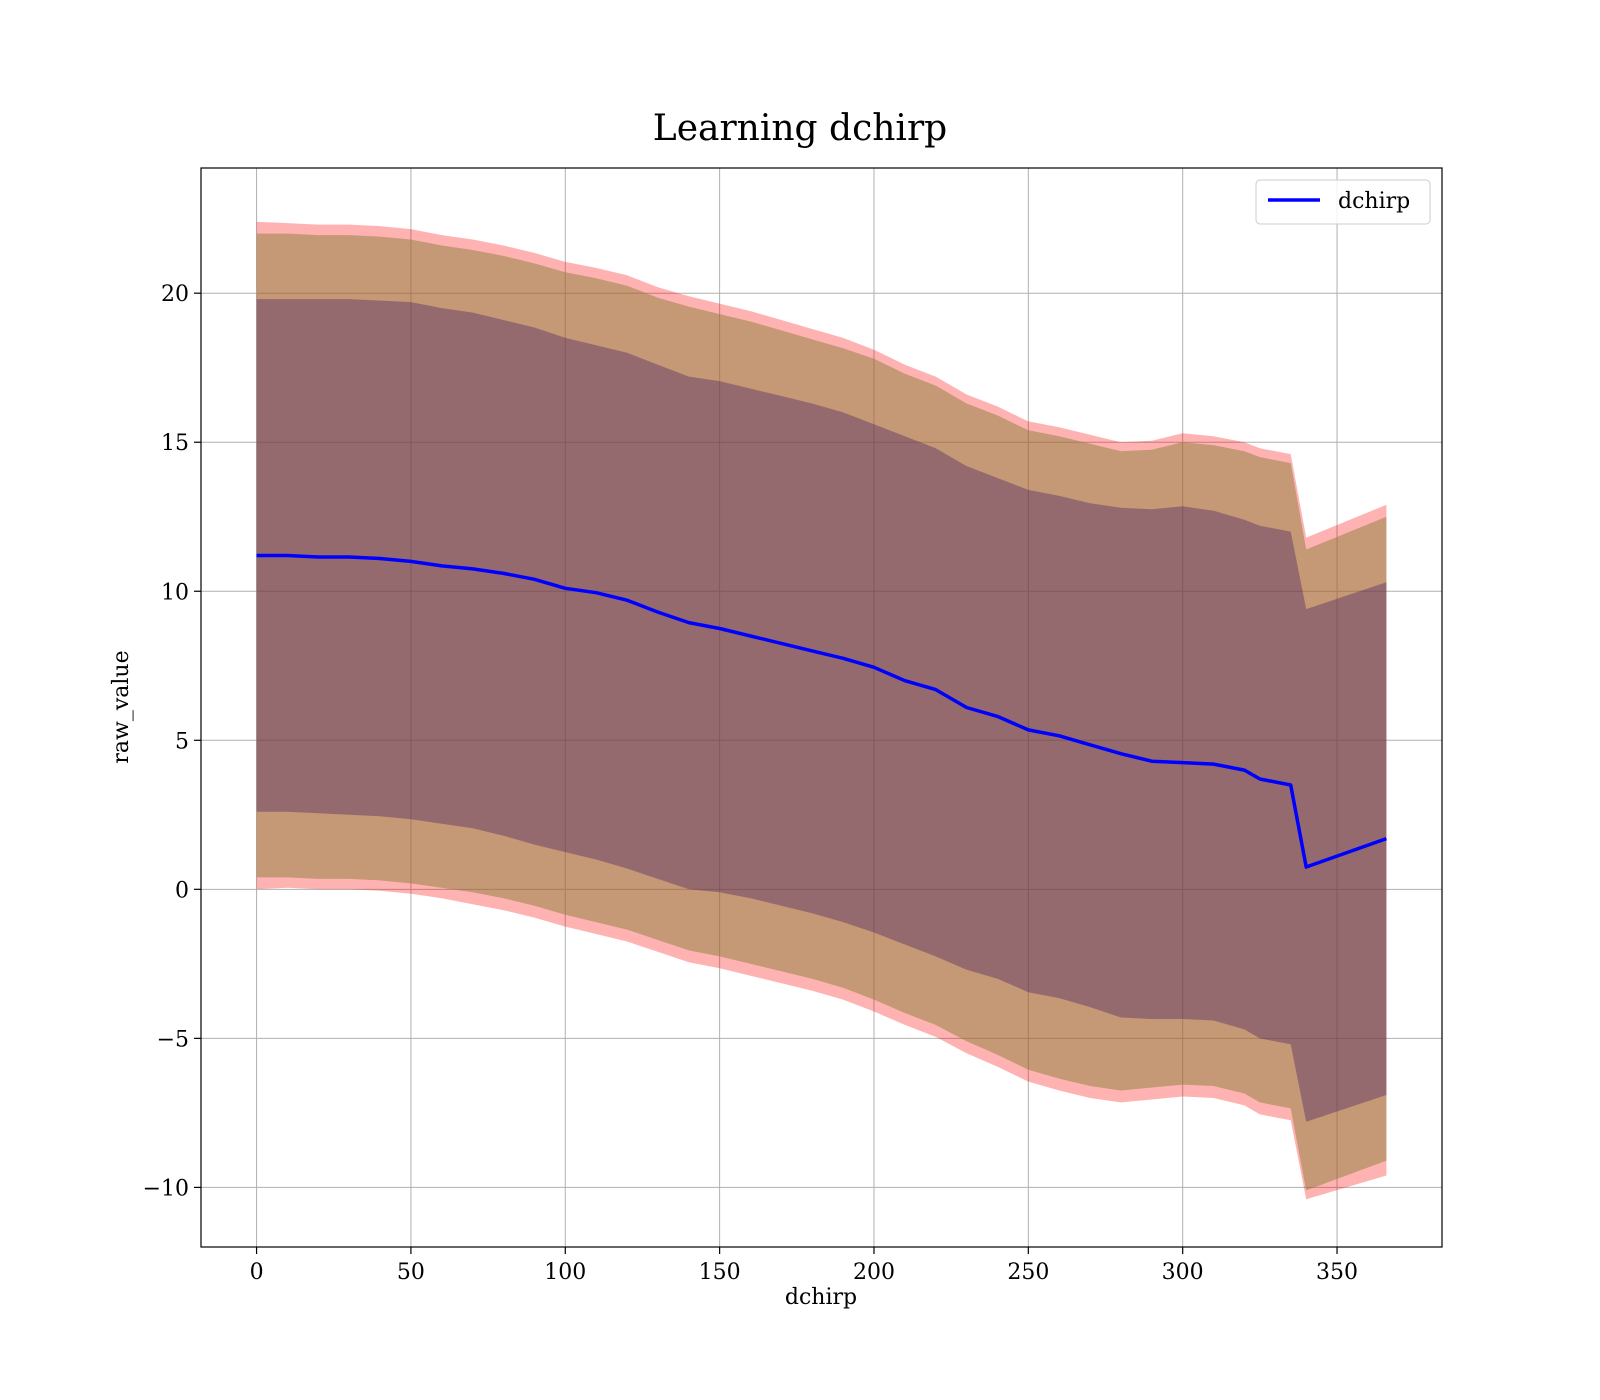 The image size is (1600, 1400). I want to click on legend: dchirp, so click(1343, 202).